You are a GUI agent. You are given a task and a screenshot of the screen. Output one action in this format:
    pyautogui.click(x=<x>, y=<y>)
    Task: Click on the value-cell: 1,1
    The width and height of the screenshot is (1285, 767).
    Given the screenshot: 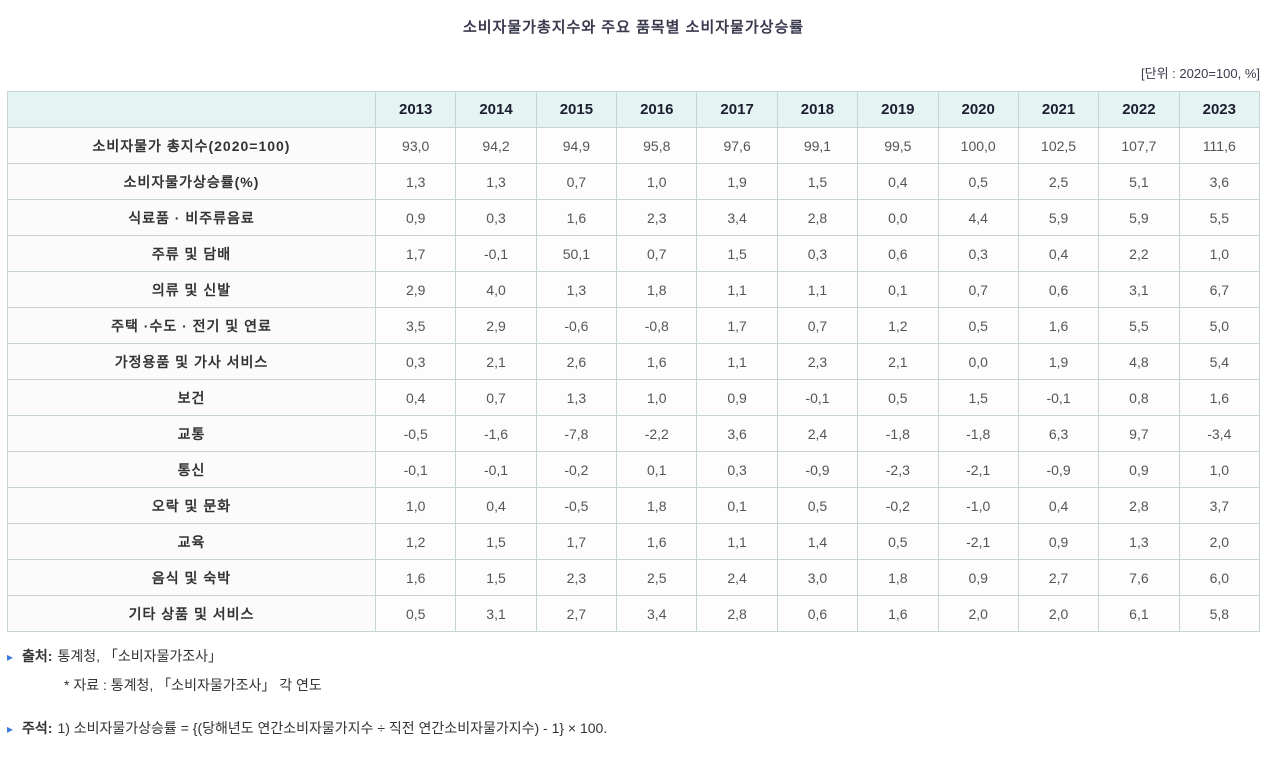 What is the action you would take?
    pyautogui.click(x=737, y=541)
    